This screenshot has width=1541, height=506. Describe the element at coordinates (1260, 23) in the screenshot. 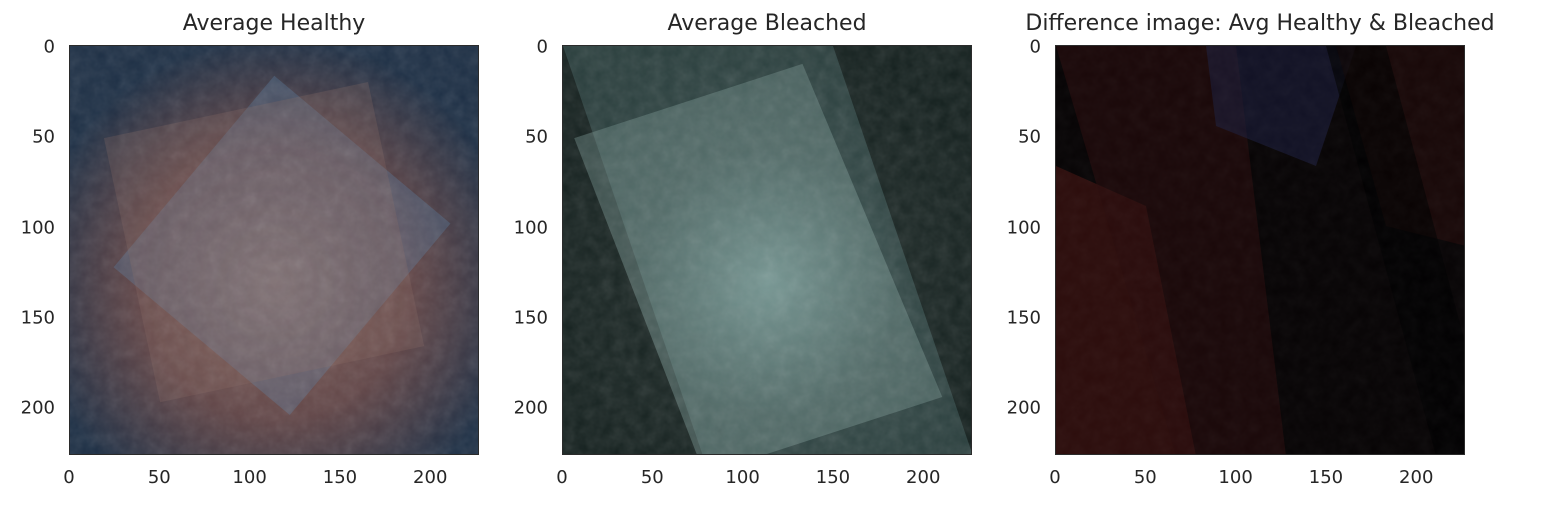

I see `subplot-title: Difference image: Avg Healthy & Bleached` at that location.